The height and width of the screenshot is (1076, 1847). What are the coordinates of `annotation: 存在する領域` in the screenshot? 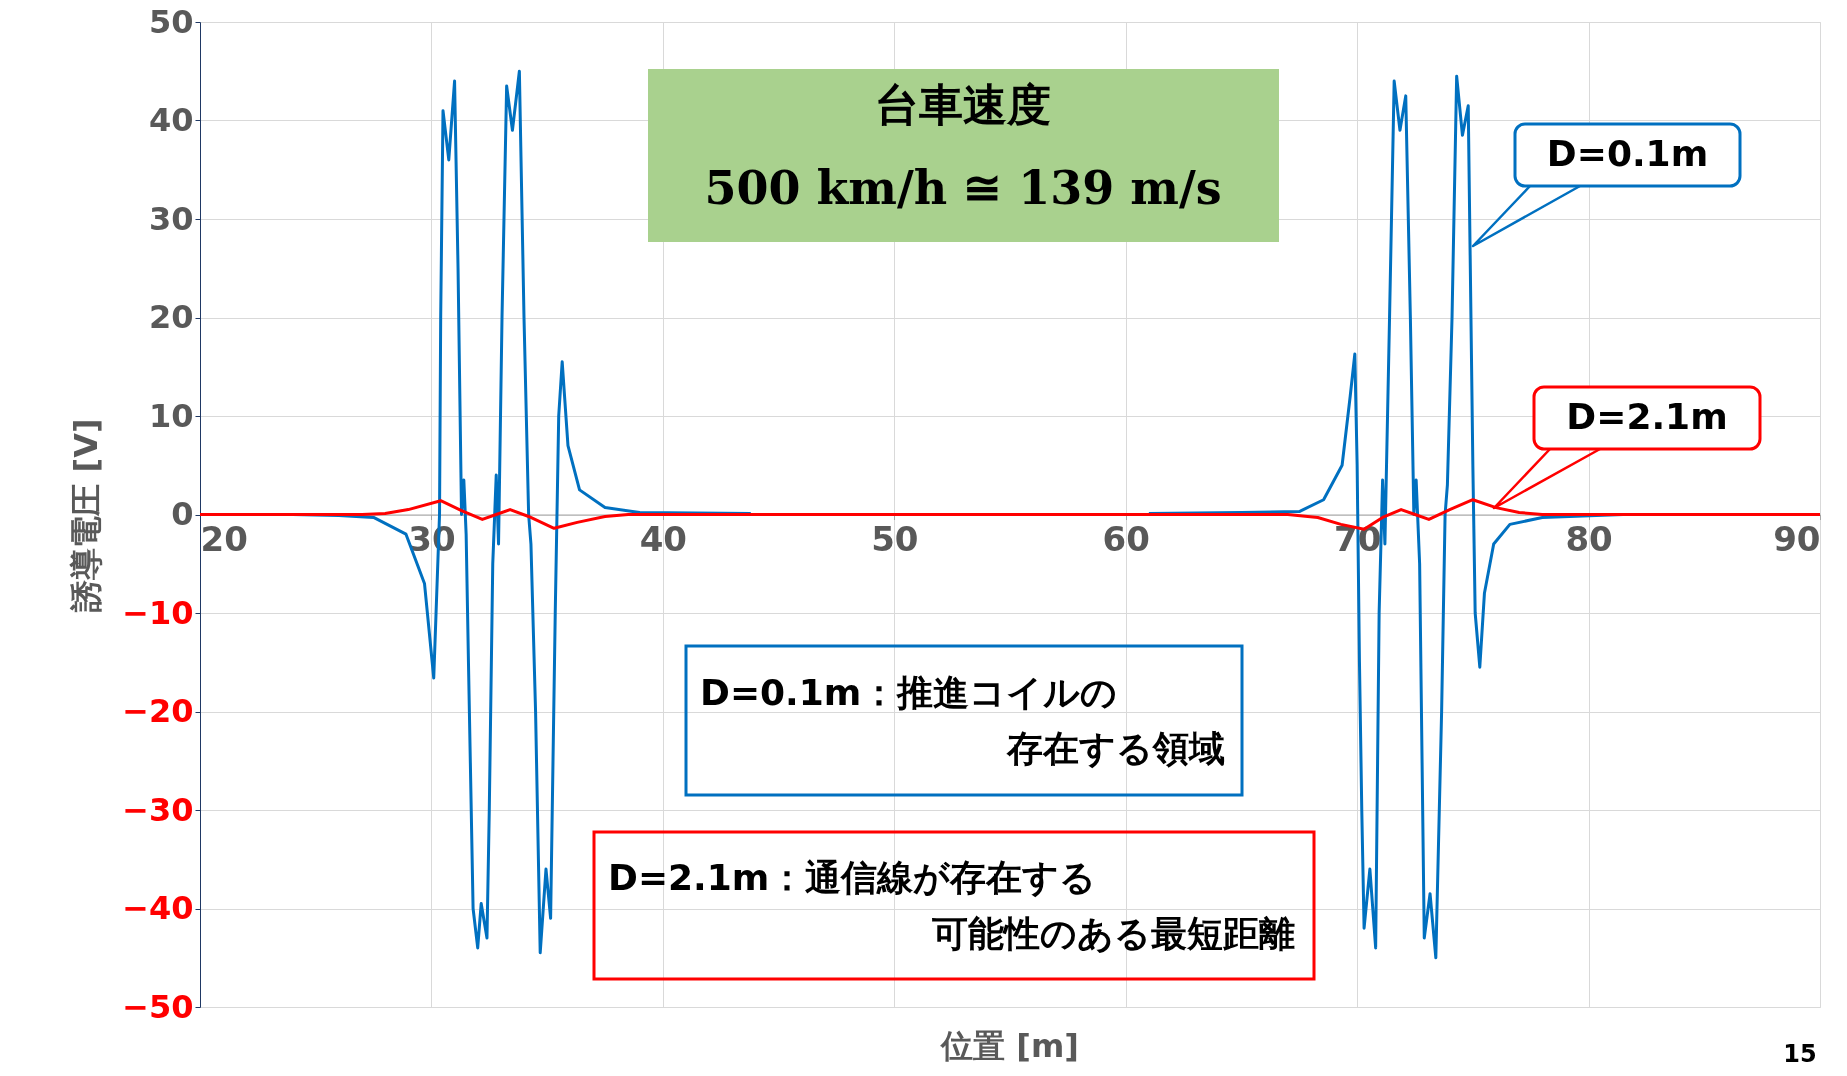 It's located at (1115, 748).